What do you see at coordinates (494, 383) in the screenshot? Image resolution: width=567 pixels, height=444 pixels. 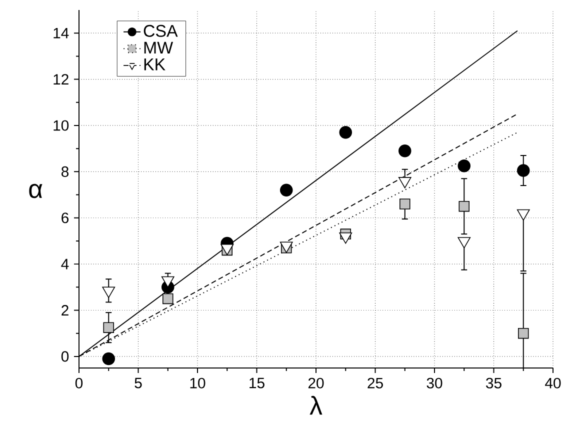 I see `x-tick-label: 35` at bounding box center [494, 383].